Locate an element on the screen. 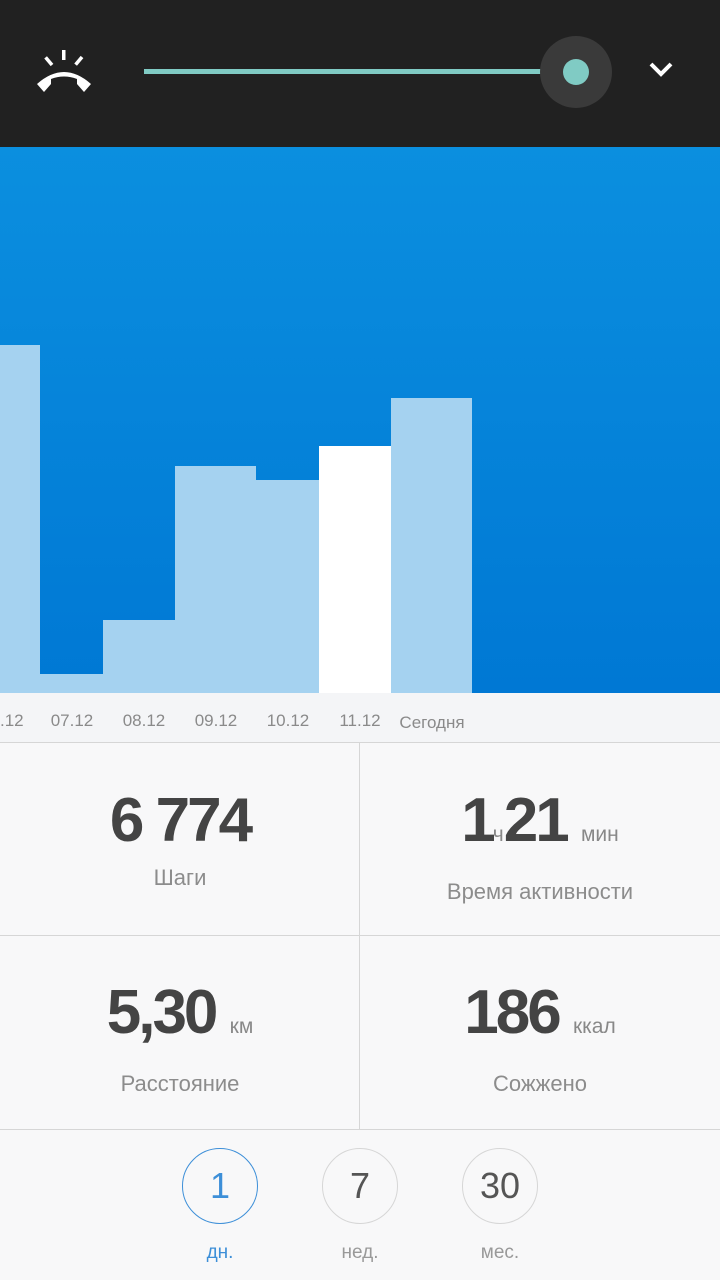  period-month-circle: 30 is located at coordinates (500, 1186).